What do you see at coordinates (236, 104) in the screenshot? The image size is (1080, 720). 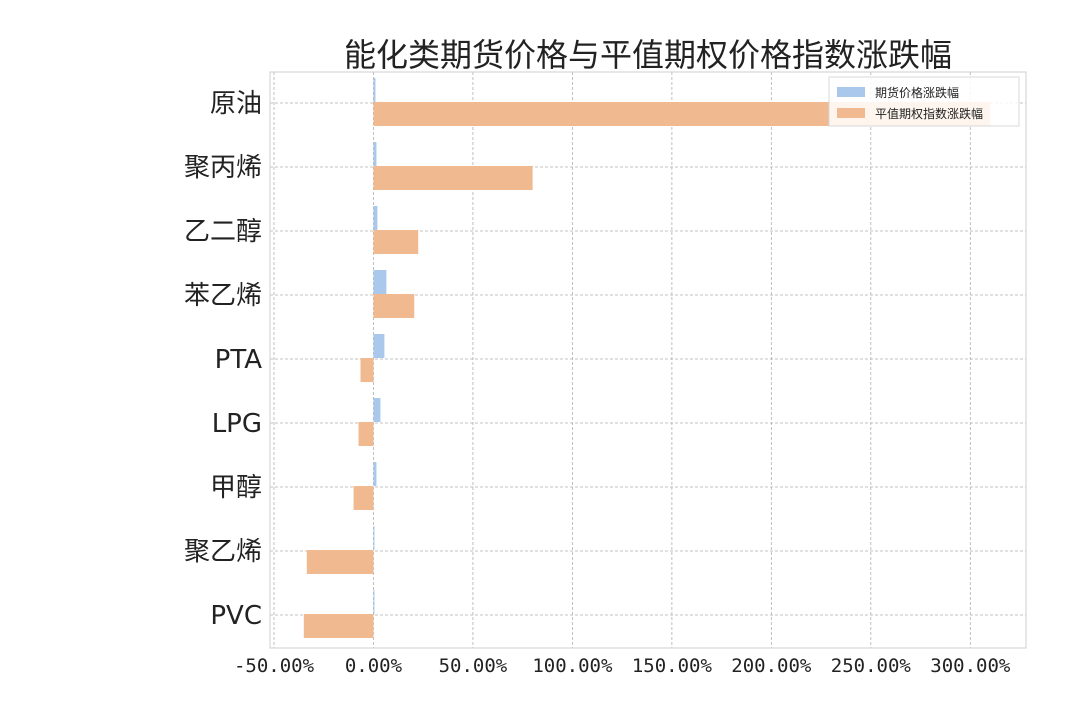 I see `y-tick-label: 原油` at bounding box center [236, 104].